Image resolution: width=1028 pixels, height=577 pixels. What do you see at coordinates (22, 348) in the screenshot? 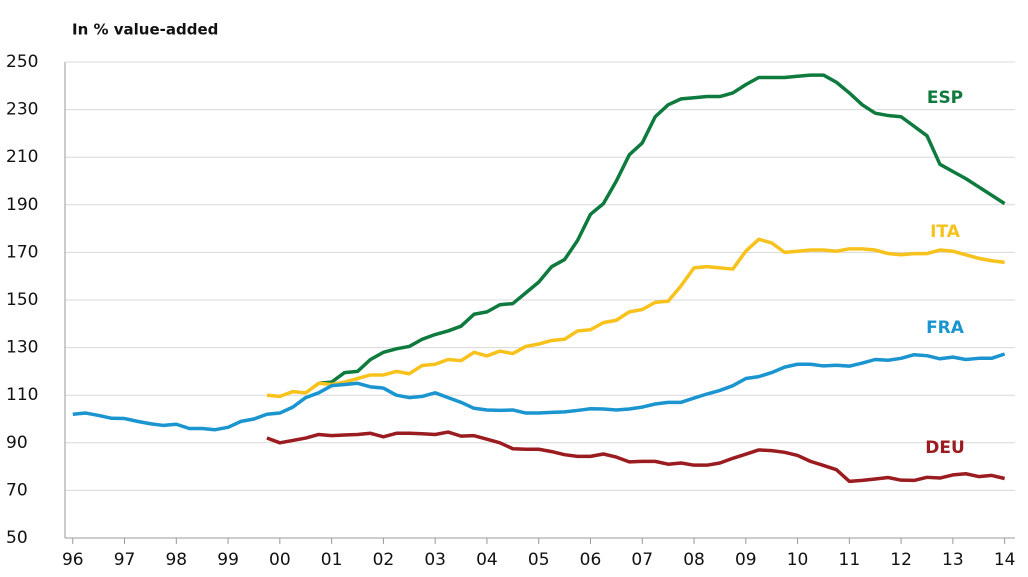
I see `y-tick-label: 130` at bounding box center [22, 348].